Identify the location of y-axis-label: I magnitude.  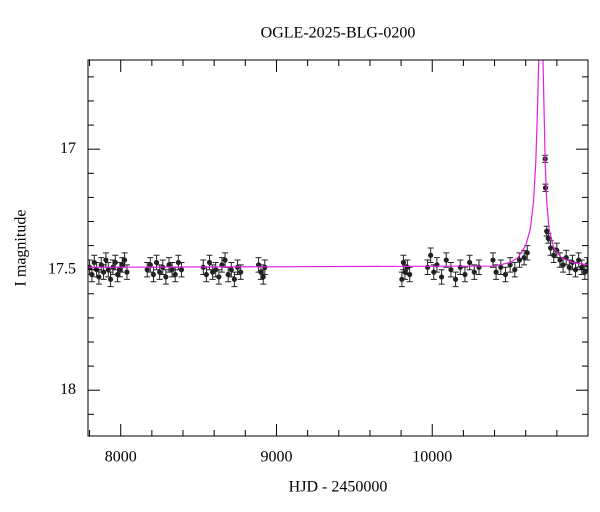
(21, 248).